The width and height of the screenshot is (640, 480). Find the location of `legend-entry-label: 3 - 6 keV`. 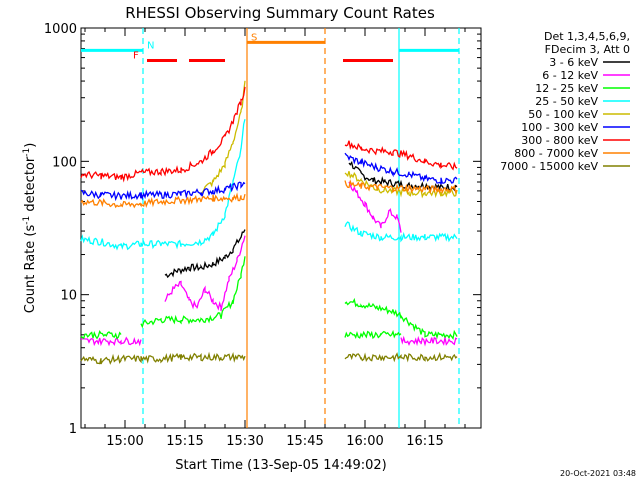

legend-entry-label: 3 - 6 keV is located at coordinates (573, 62).